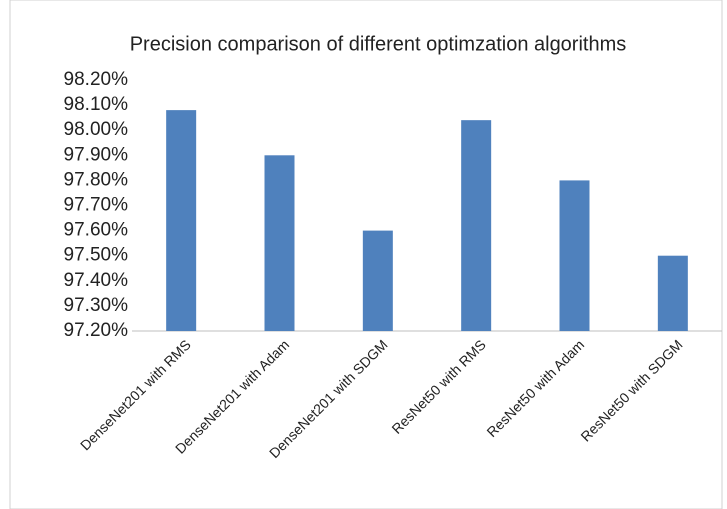 This screenshot has width=727, height=509. I want to click on y-tick-label: 97.60%, so click(96, 230).